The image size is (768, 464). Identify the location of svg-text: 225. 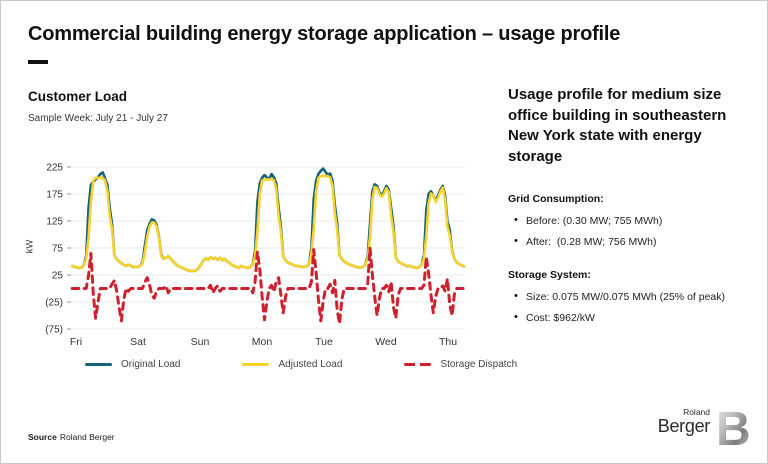
(54, 168).